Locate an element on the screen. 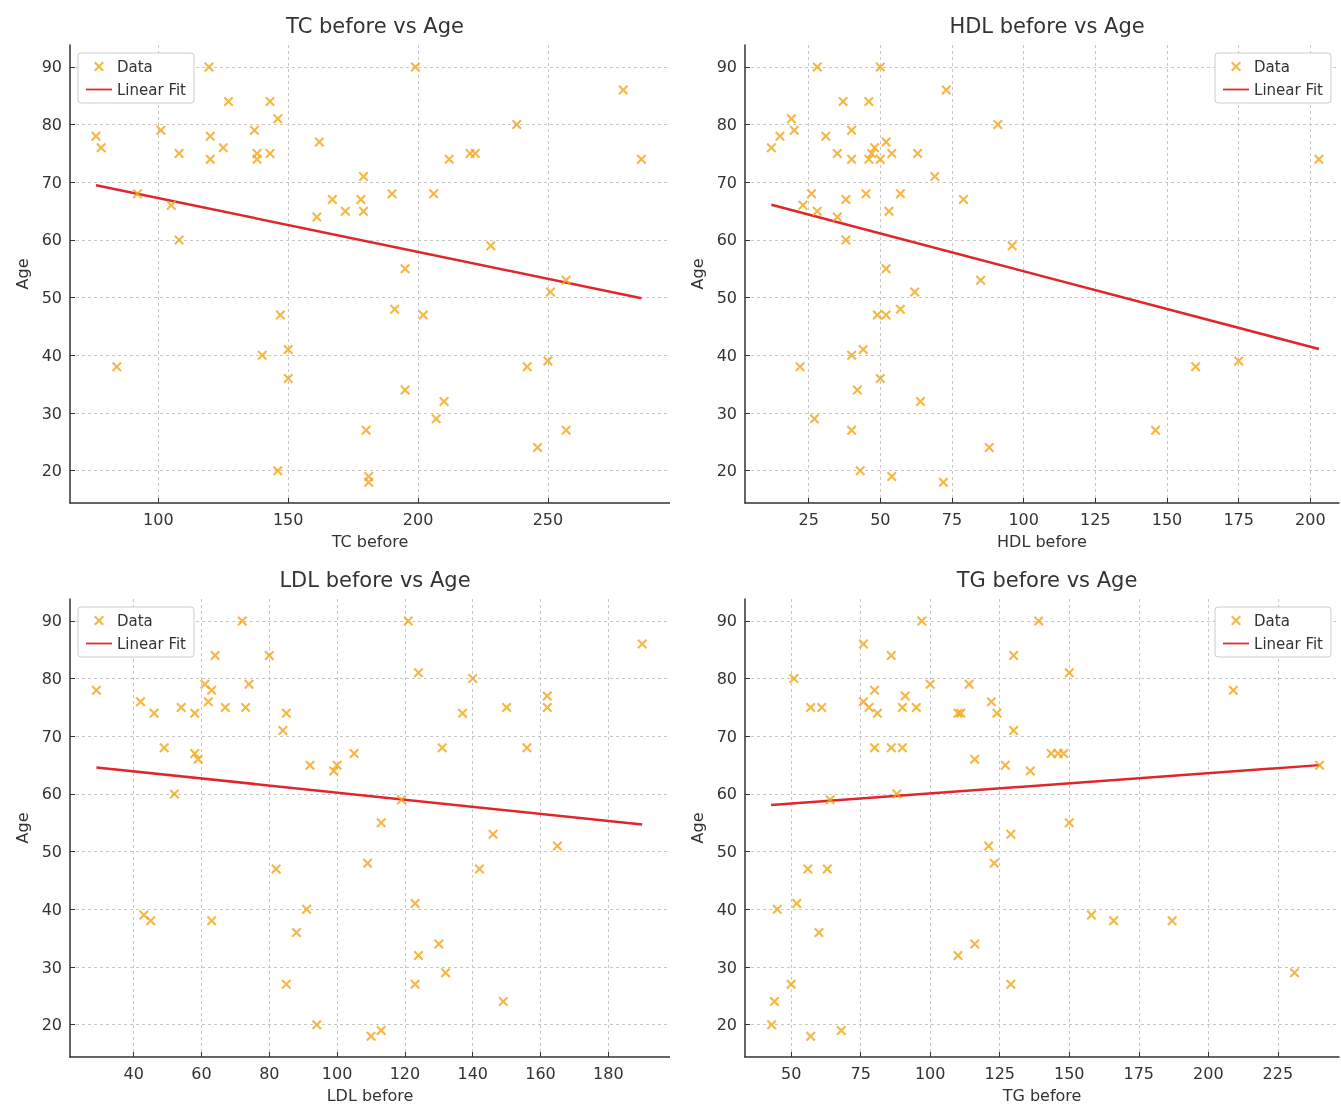 This screenshot has height=1108, width=1341. x-tick-label: 180 is located at coordinates (608, 1073).